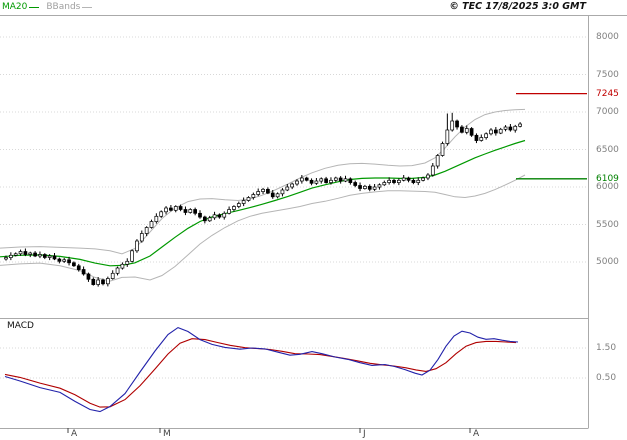  I want to click on price-axis-label: 5000, so click(607, 262).